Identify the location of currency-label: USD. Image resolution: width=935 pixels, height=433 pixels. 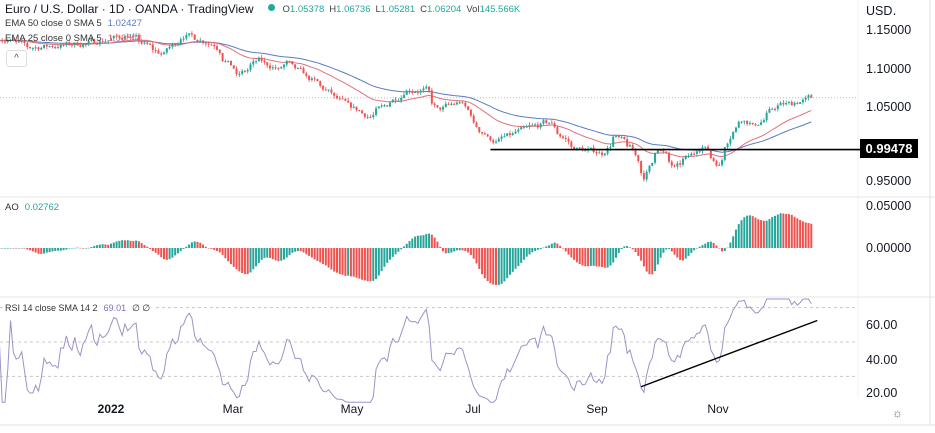
(879, 11).